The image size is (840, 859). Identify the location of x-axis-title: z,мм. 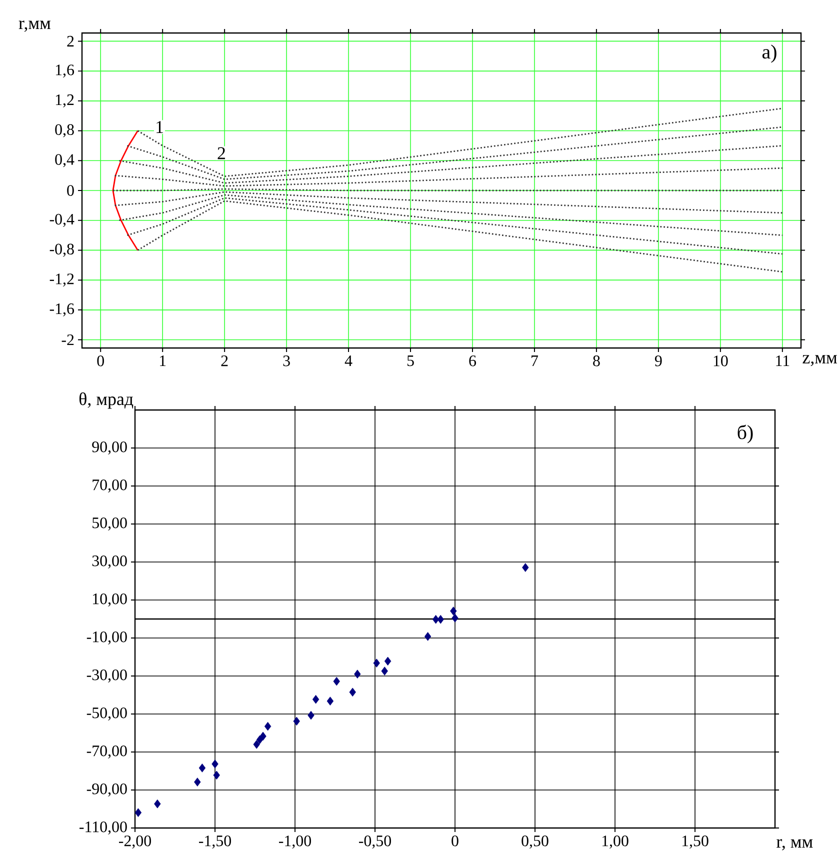
(819, 360).